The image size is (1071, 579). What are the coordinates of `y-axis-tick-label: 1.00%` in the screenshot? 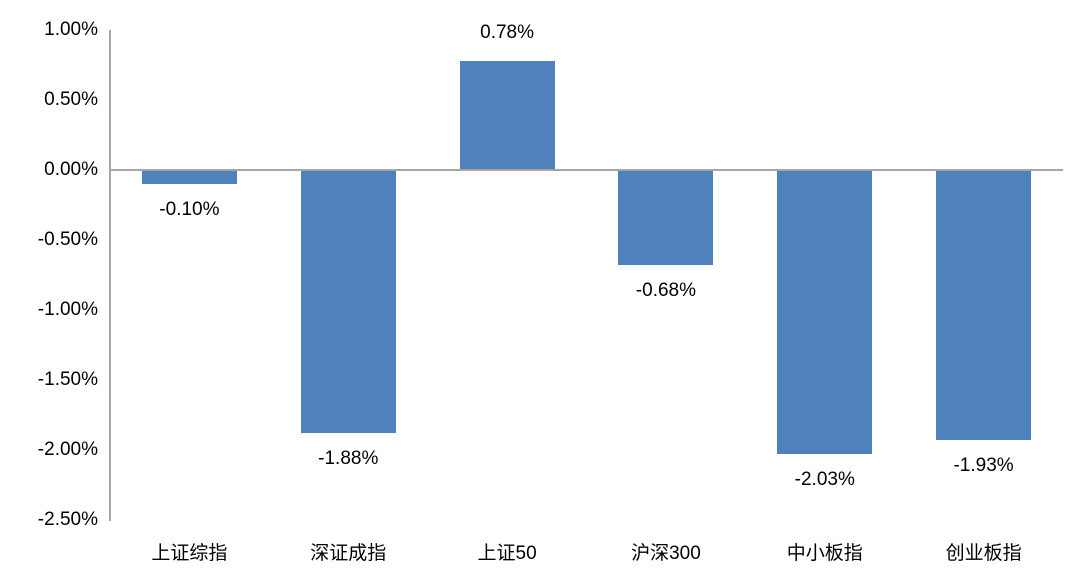 It's located at (71, 29).